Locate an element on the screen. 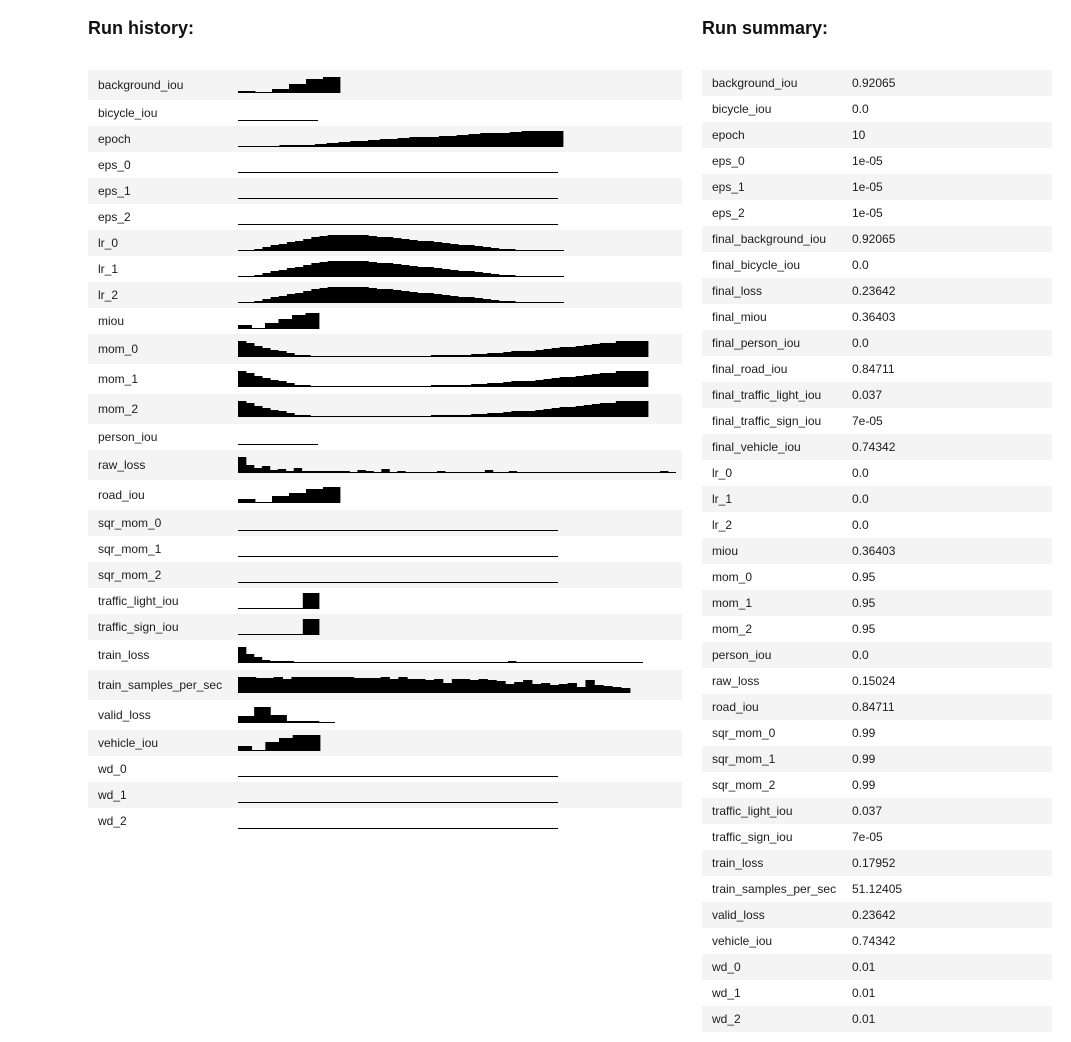 Image resolution: width=1071 pixels, height=1042 pixels. history-metric-label: lr_1 is located at coordinates (108, 269).